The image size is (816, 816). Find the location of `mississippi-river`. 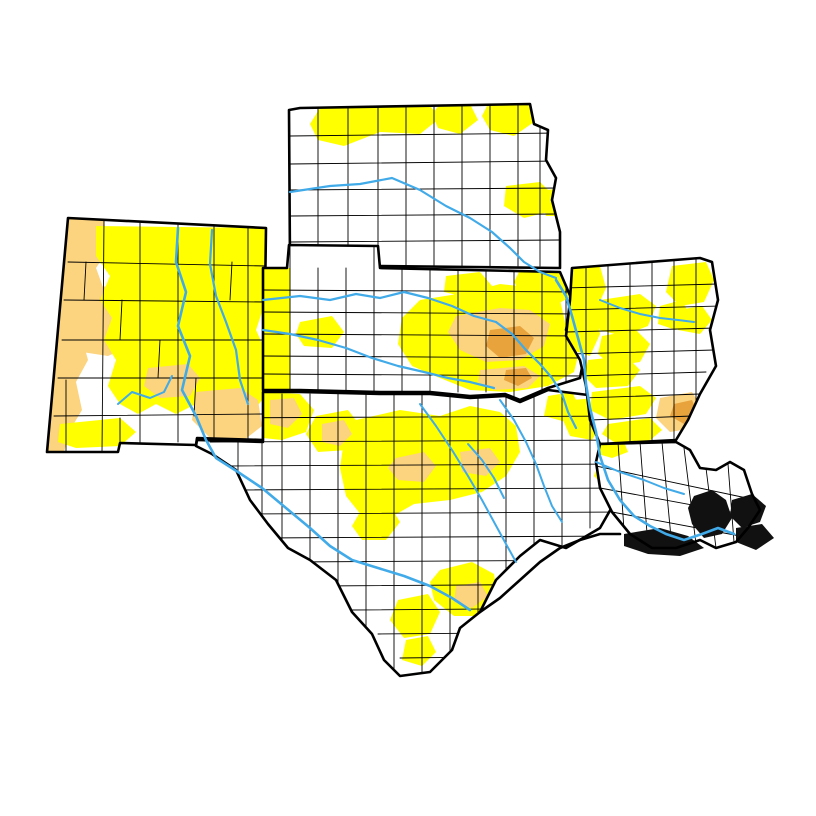

mississippi-river is located at coordinates (645, 410).